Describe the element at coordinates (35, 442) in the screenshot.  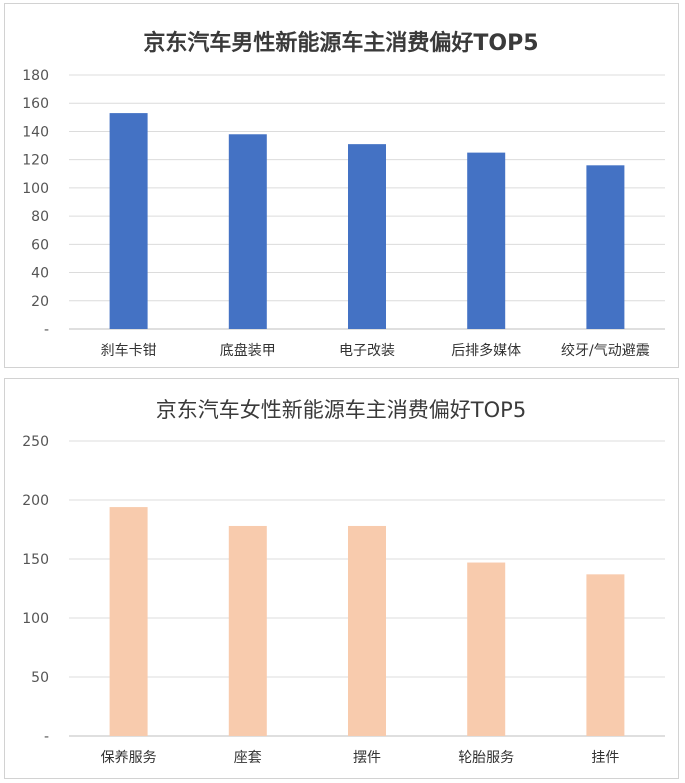
I see `y-tick-label: 250` at that location.